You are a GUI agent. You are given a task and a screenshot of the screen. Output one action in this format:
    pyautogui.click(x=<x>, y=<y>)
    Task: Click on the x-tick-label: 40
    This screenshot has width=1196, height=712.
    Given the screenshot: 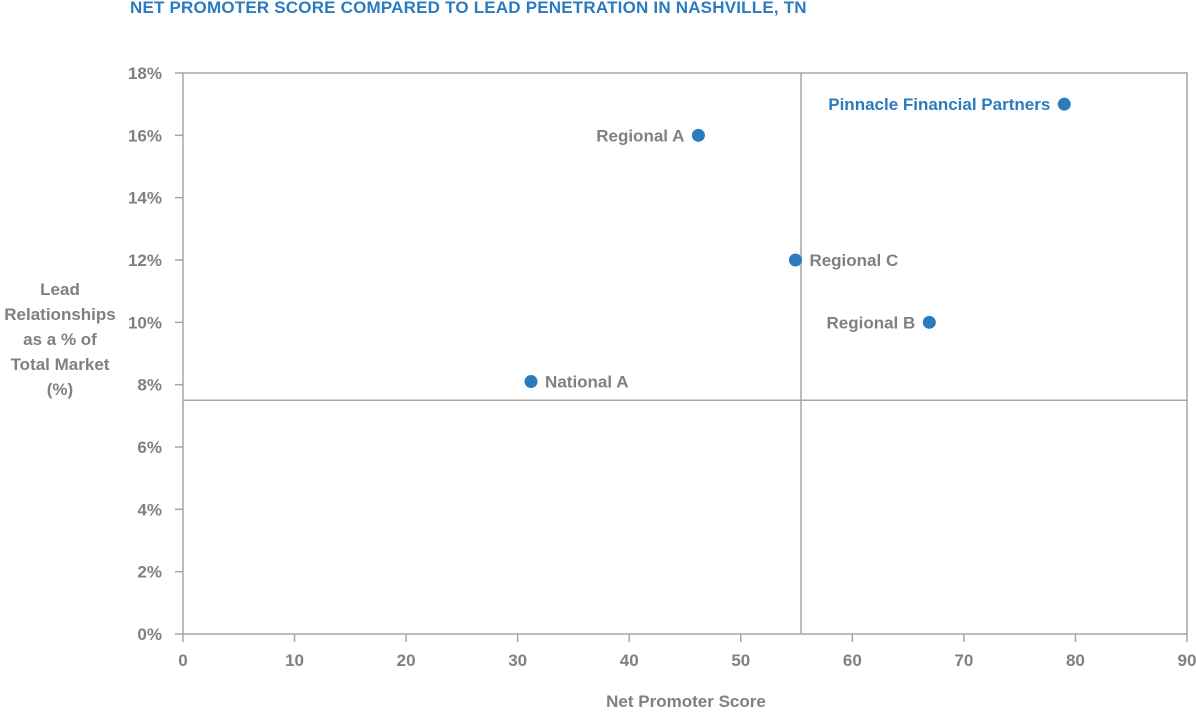 What is the action you would take?
    pyautogui.click(x=629, y=660)
    